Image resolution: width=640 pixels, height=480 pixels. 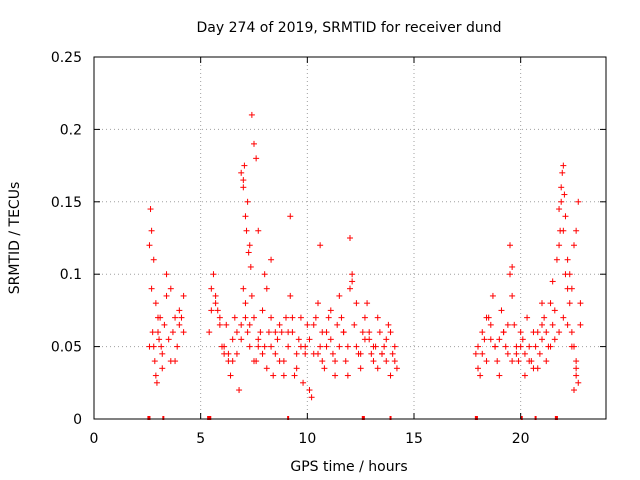 What do you see at coordinates (66, 58) in the screenshot?
I see `y-tick-label: 0.25` at bounding box center [66, 58].